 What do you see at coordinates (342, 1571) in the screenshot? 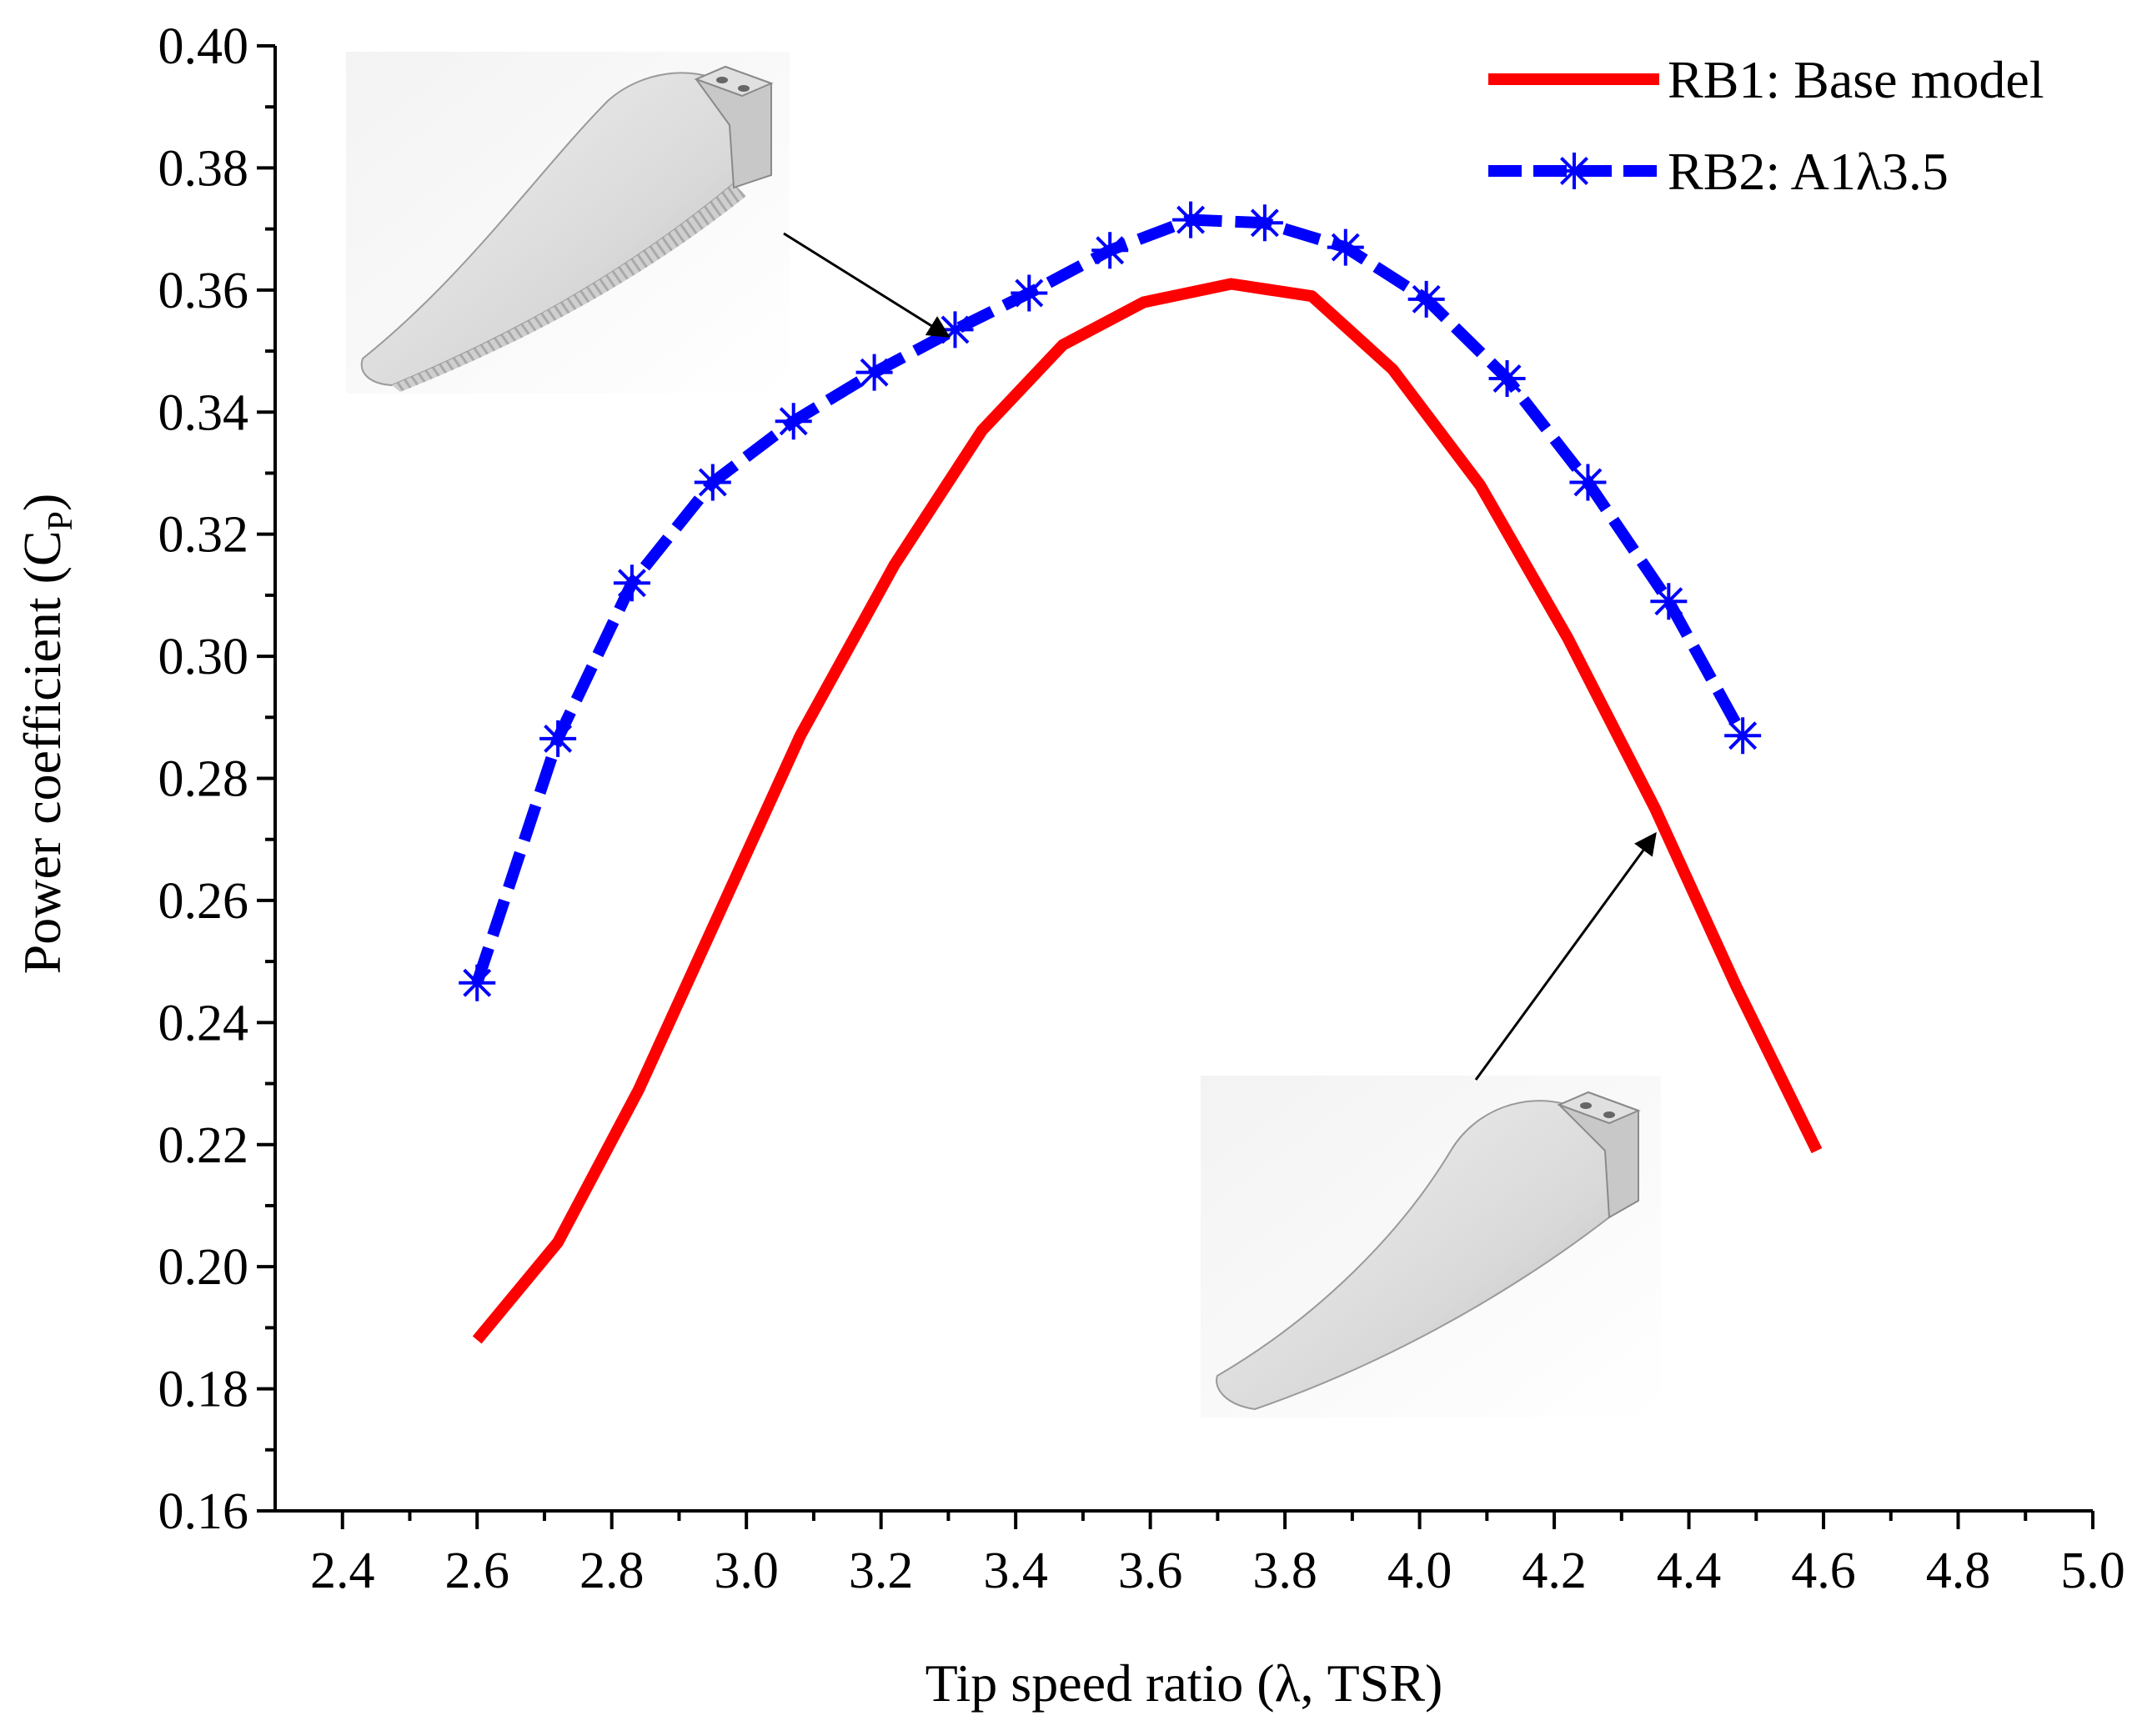
I see `x-tick-label: 2.4` at bounding box center [342, 1571].